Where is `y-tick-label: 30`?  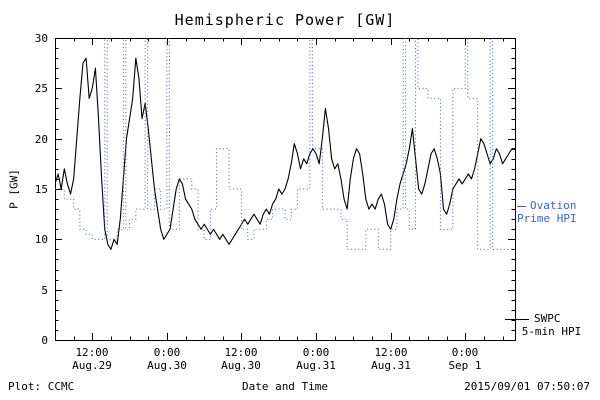
y-tick-label: 30 is located at coordinates (41, 38).